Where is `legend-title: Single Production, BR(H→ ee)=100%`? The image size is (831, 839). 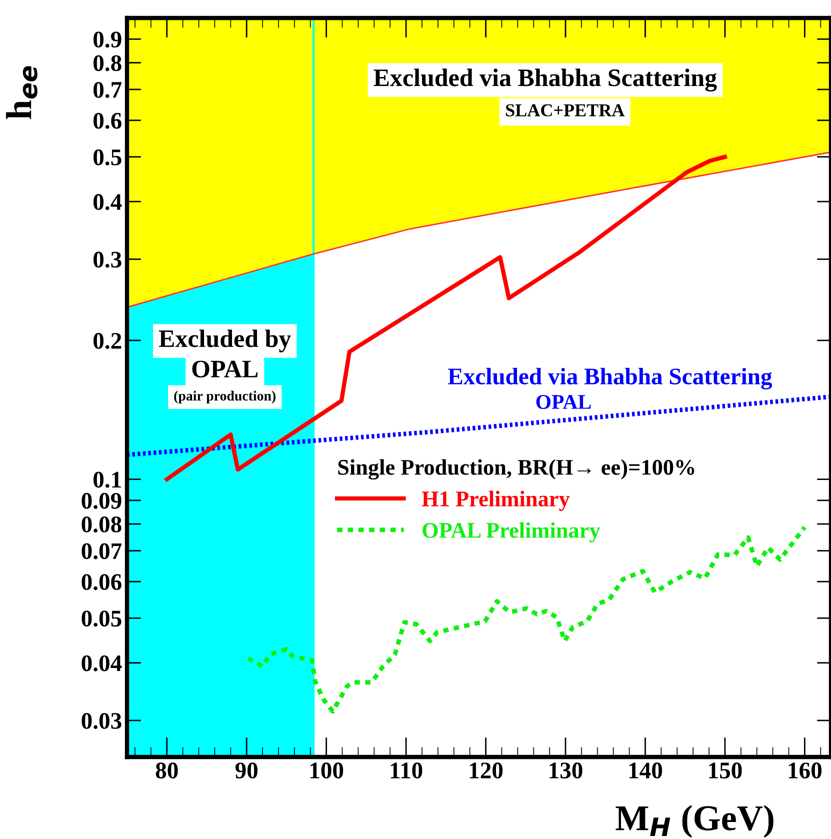 legend-title: Single Production, BR(H→ ee)=100% is located at coordinates (516, 469).